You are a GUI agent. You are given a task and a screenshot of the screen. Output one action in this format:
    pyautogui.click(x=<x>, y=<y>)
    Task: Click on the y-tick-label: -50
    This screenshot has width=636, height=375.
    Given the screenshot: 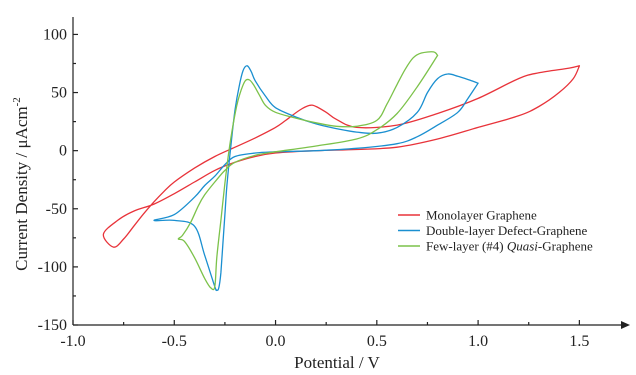 What is the action you would take?
    pyautogui.click(x=56, y=209)
    